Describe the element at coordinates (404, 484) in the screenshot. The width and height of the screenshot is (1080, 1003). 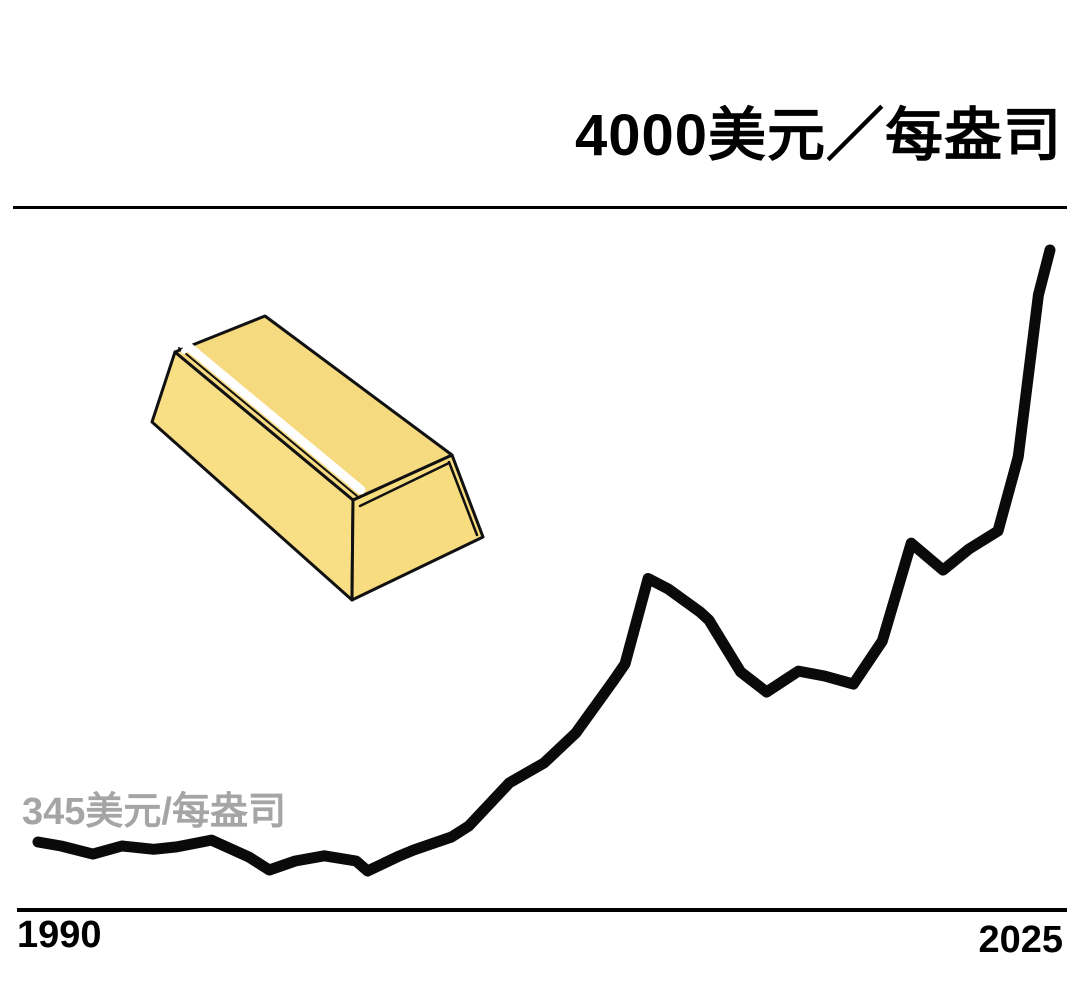
I see `gold-bar-bevel-line-front` at that location.